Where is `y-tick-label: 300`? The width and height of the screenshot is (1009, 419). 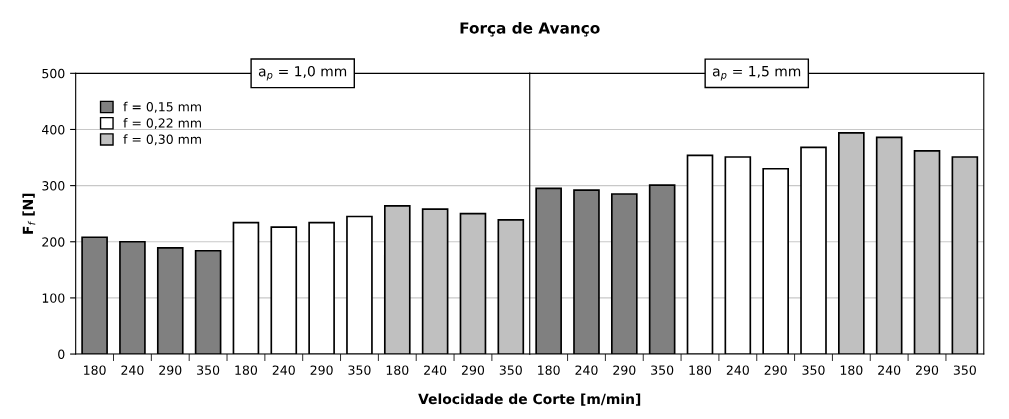
y-tick-label: 300 is located at coordinates (53, 186).